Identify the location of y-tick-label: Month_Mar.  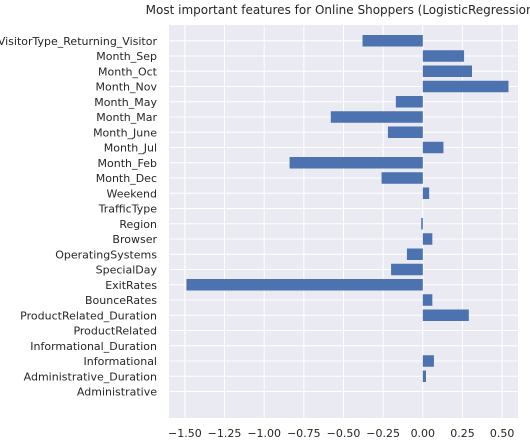
(126, 117).